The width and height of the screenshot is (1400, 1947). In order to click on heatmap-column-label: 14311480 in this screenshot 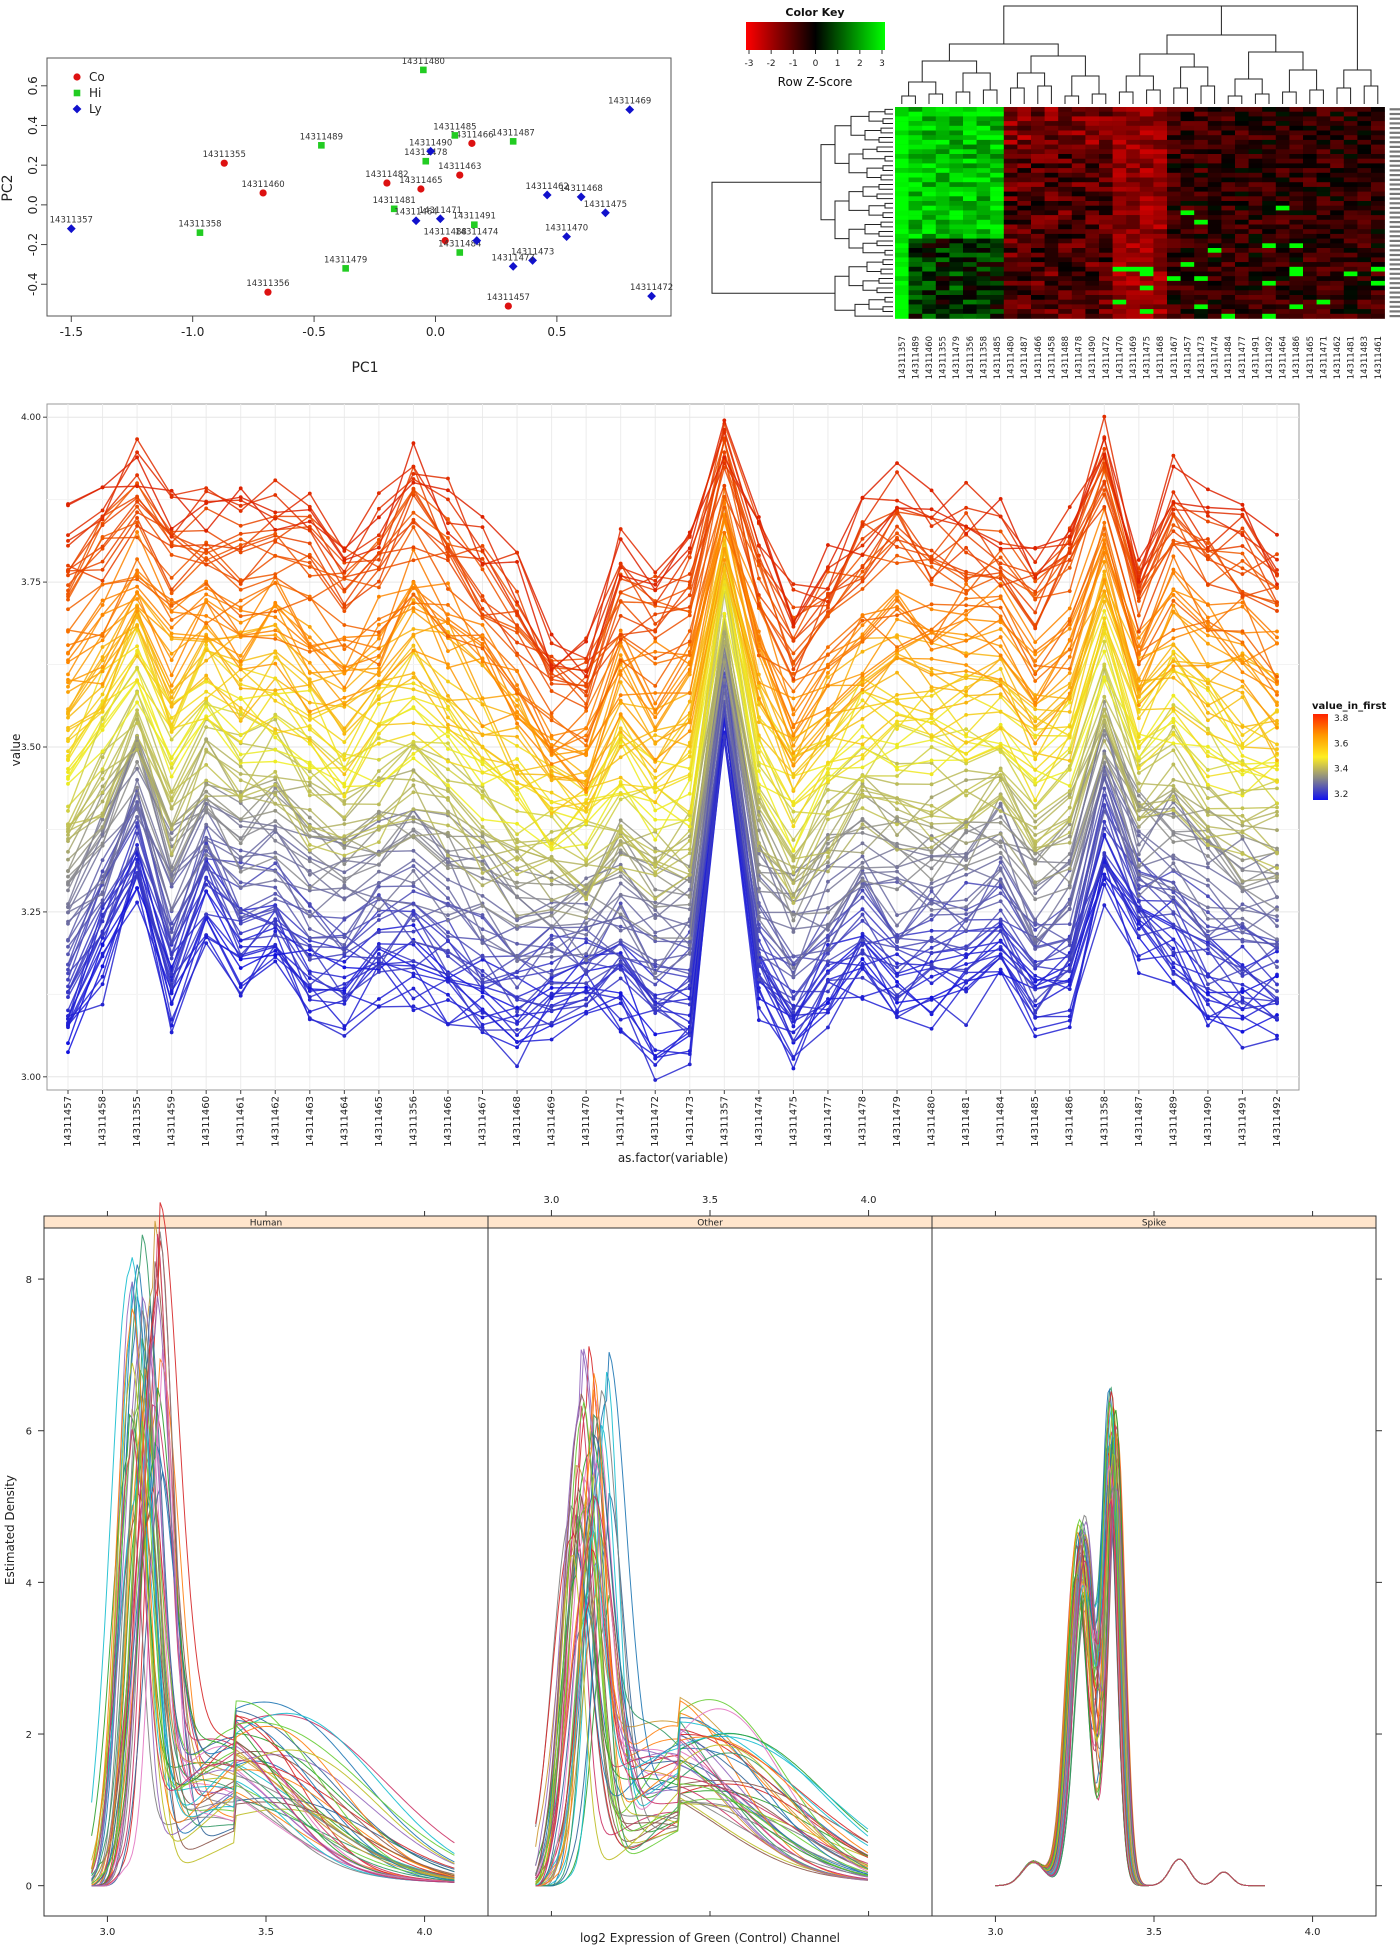, I will do `click(1012, 357)`.